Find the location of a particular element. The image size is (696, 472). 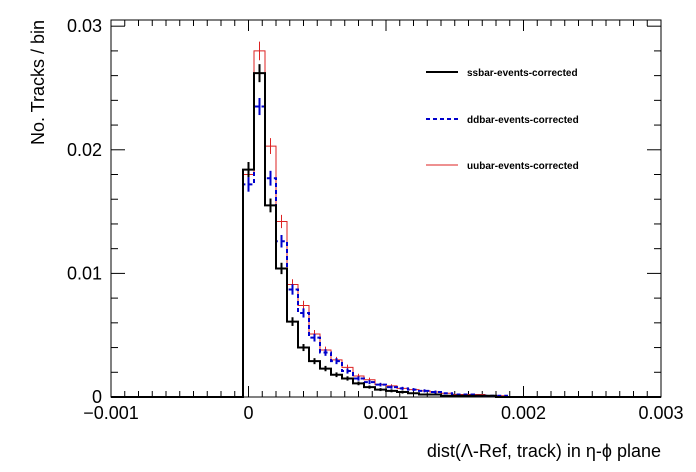

y-tick-label: 0.03 is located at coordinates (84, 26).